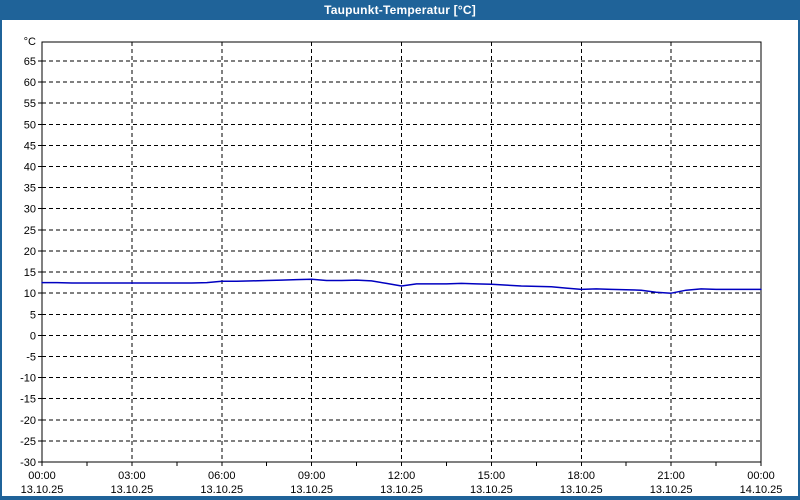 This screenshot has width=800, height=500. I want to click on data-line-taupunkt-temperatur, so click(401, 286).